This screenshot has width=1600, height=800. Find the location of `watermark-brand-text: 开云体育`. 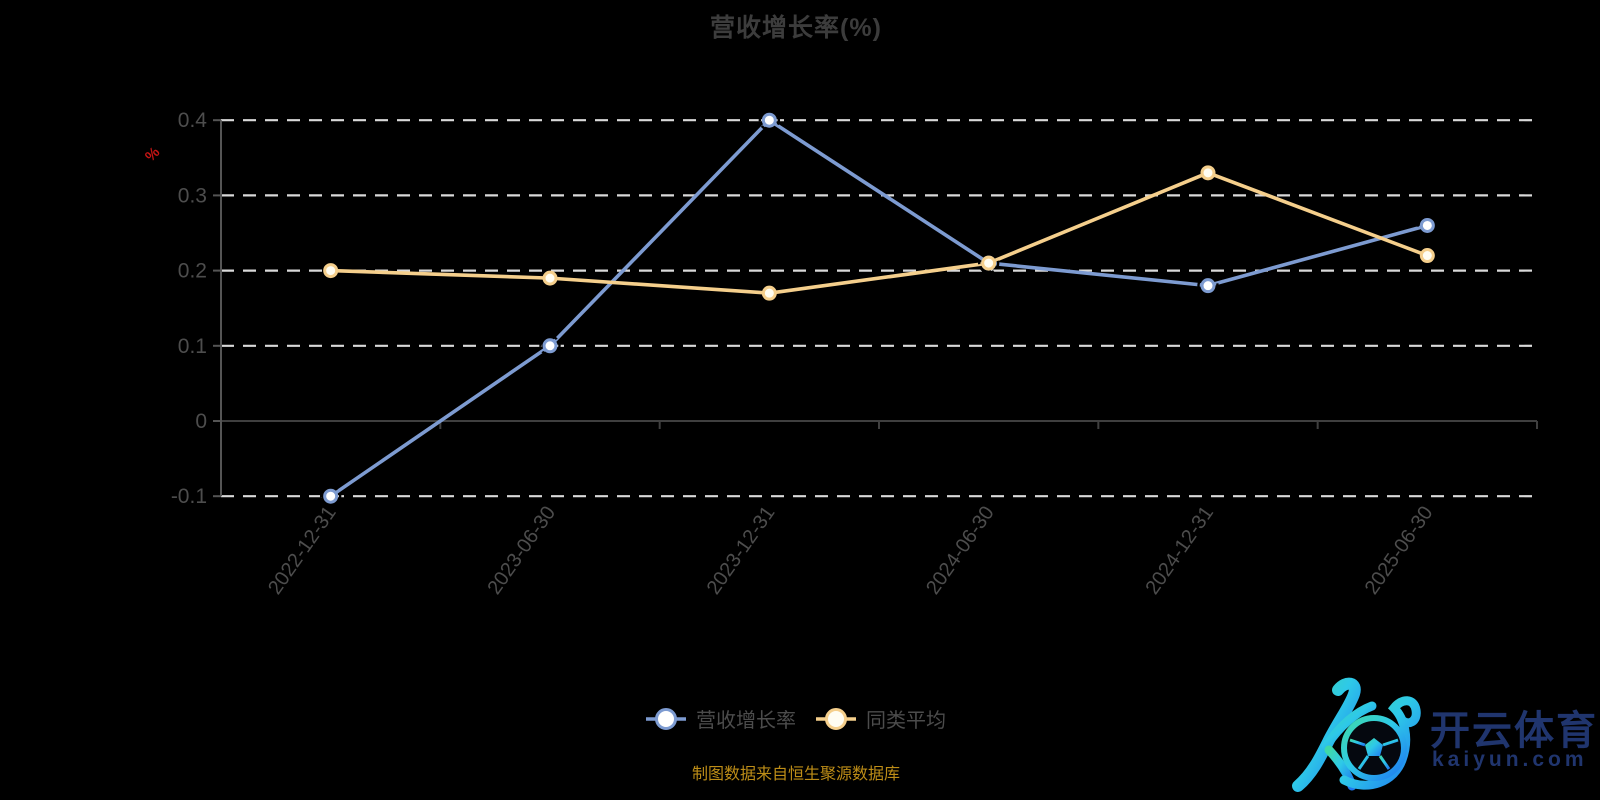

watermark-brand-text: 开云体育 is located at coordinates (1514, 731).